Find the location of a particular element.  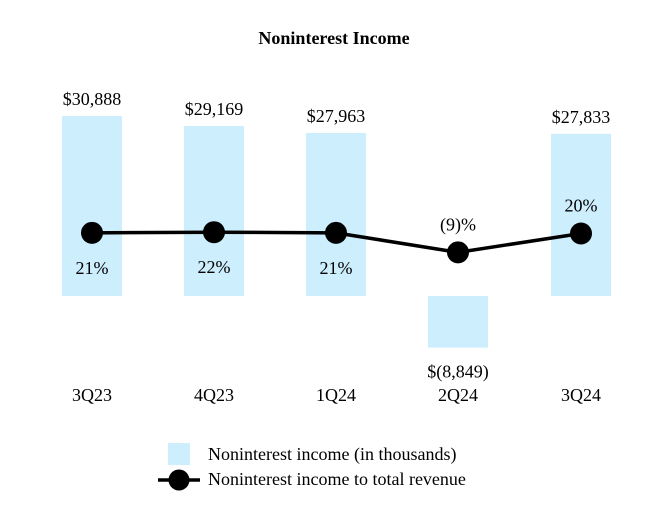

bar-3q23 is located at coordinates (92, 206).